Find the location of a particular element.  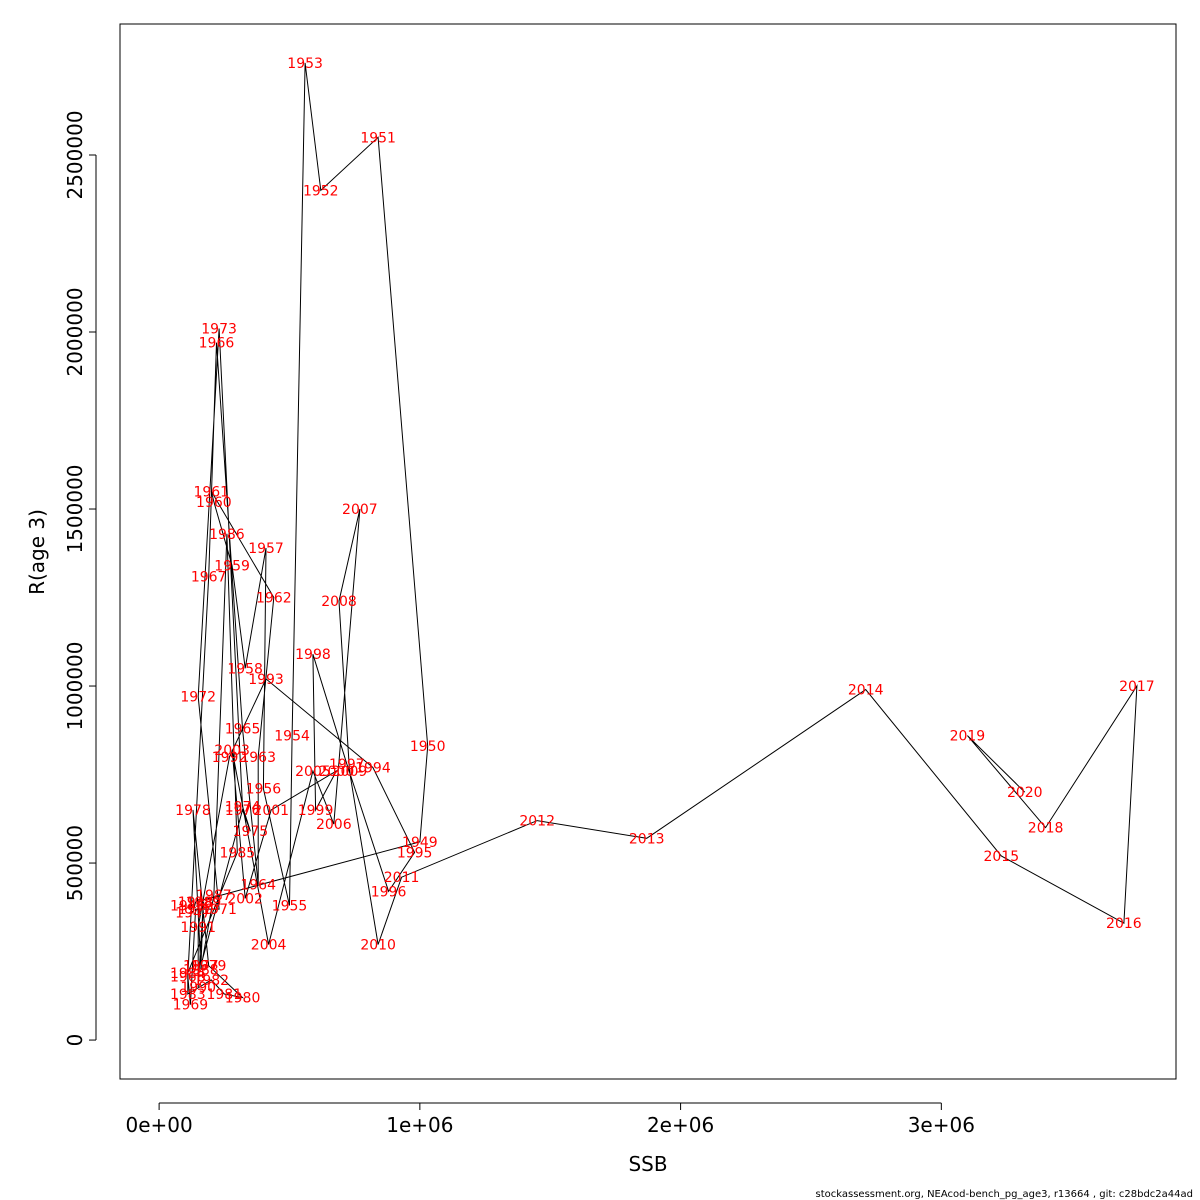

point-label-1969: 1969 is located at coordinates (191, 1006).